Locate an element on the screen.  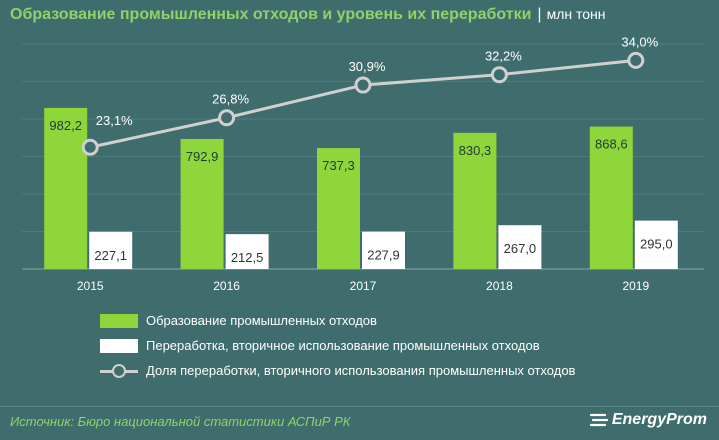
footer-divider is located at coordinates (359, 406).